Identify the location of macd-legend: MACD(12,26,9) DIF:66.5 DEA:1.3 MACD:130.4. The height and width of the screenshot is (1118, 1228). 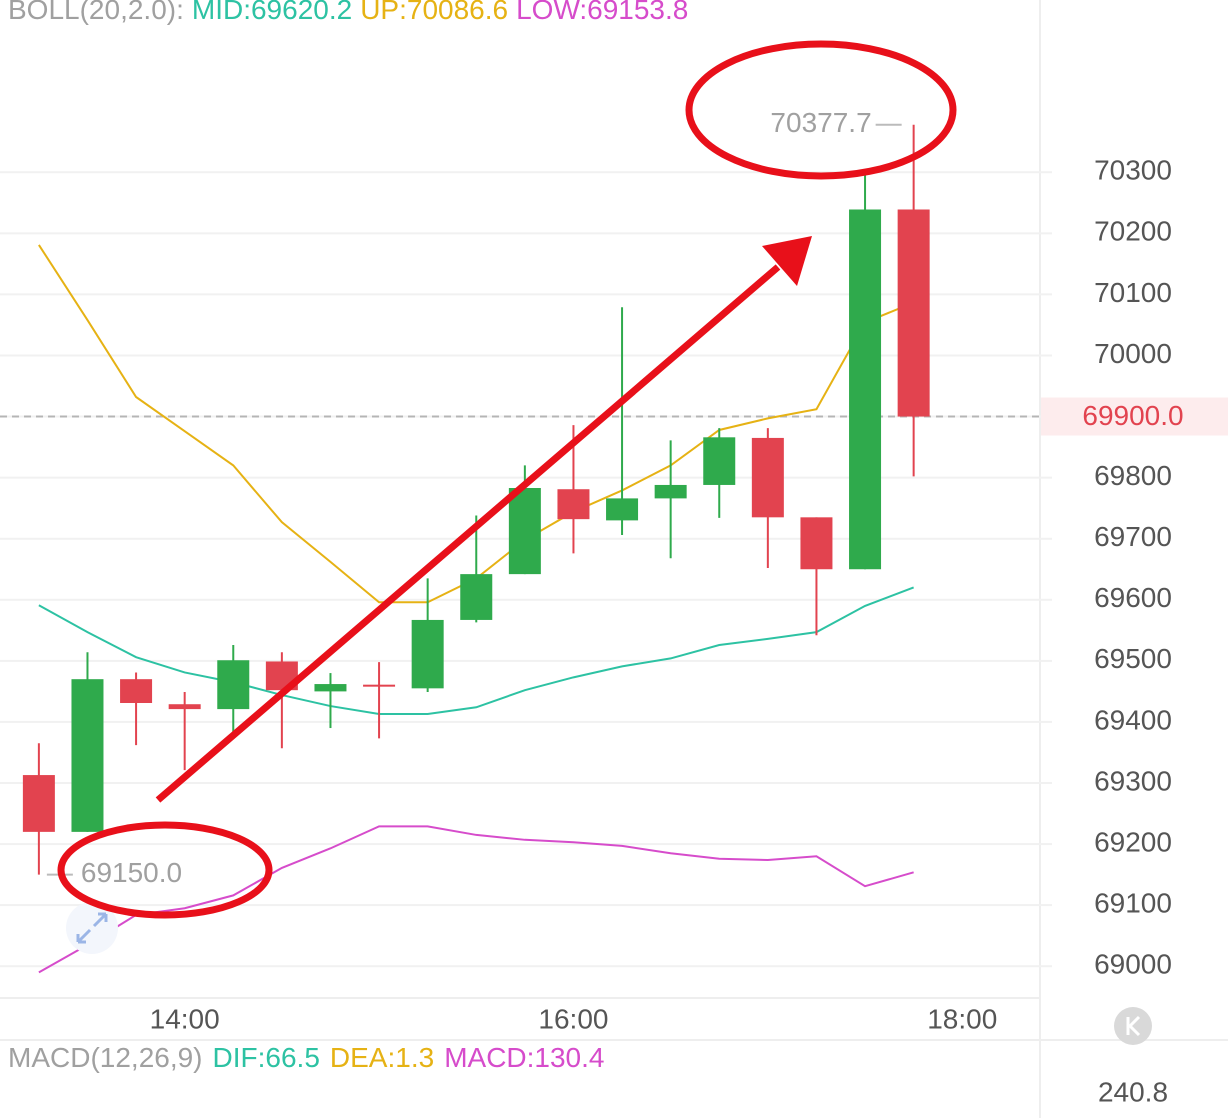
(306, 1057).